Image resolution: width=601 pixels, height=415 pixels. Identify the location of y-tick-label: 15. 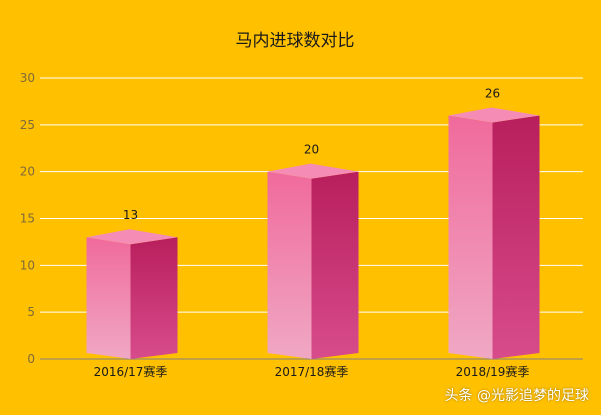
(27, 219).